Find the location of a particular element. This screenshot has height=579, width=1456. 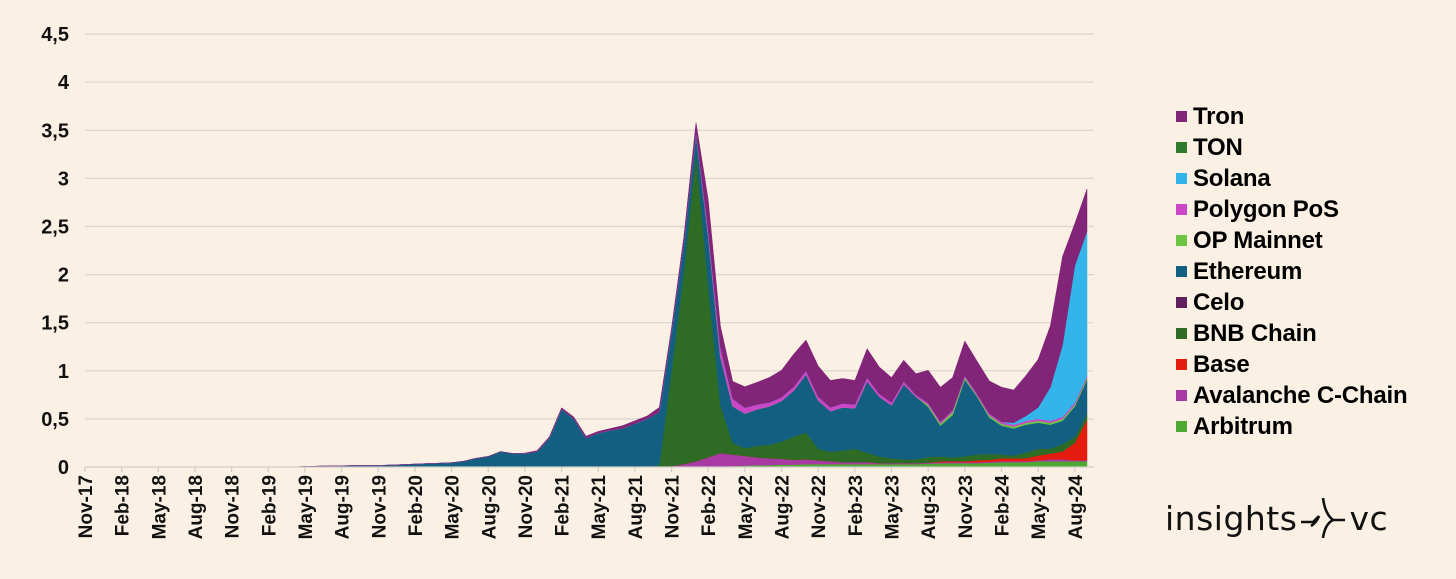

x-tick-label: Aug-20 is located at coordinates (489, 507).